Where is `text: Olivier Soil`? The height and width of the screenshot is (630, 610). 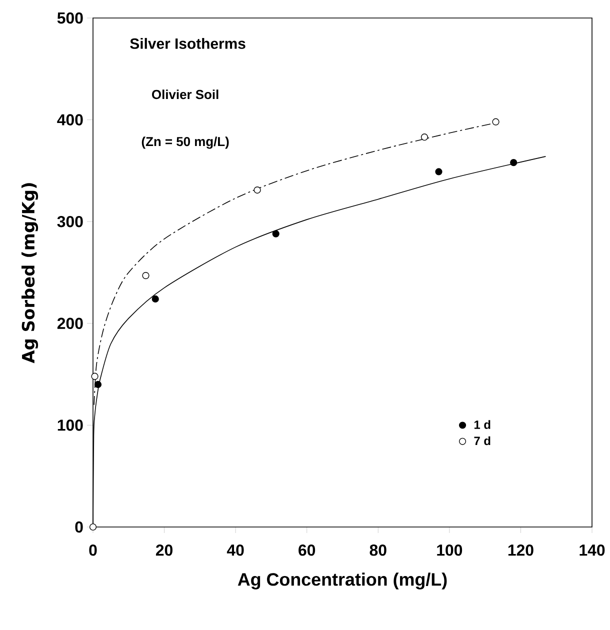
text: Olivier Soil is located at coordinates (185, 95).